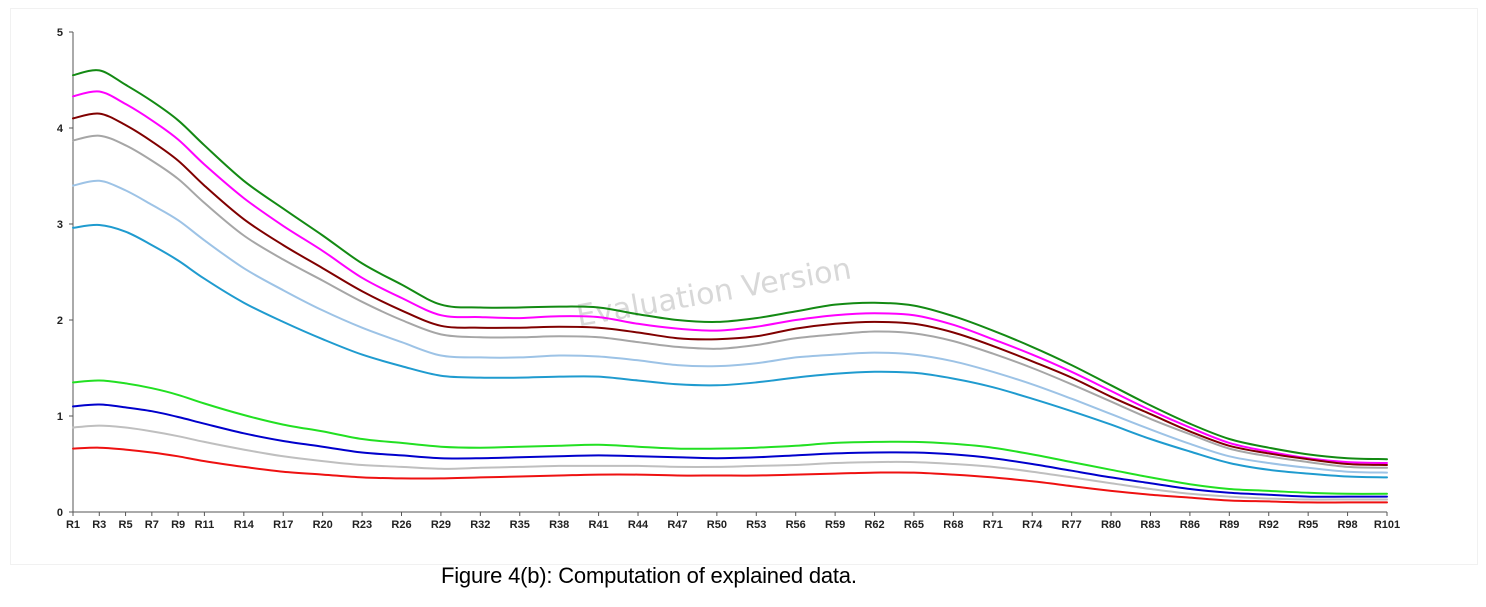 The image size is (1486, 607). Describe the element at coordinates (283, 525) in the screenshot. I see `x-tick-label: R17` at that location.